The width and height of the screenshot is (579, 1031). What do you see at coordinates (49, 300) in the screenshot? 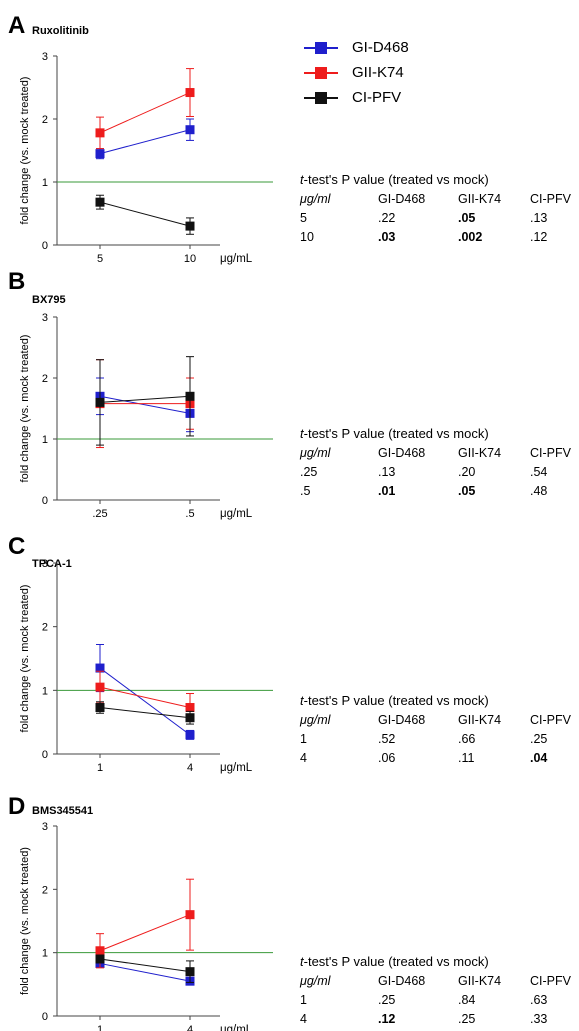
I see `panel-b-title: BX795` at bounding box center [49, 300].